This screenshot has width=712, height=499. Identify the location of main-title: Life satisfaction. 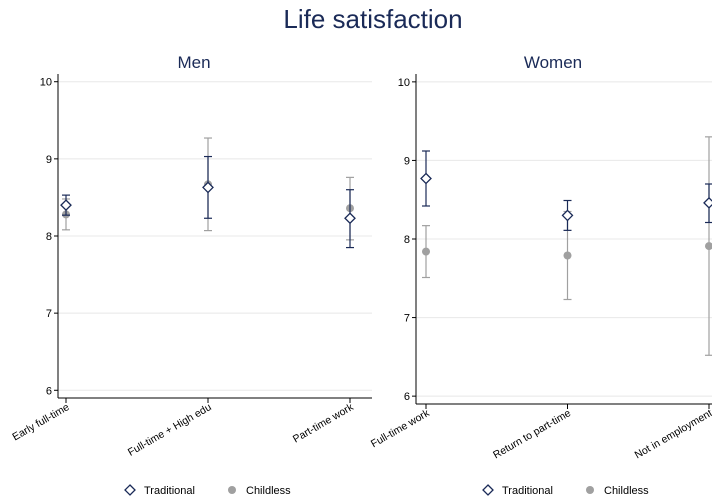
(372, 19).